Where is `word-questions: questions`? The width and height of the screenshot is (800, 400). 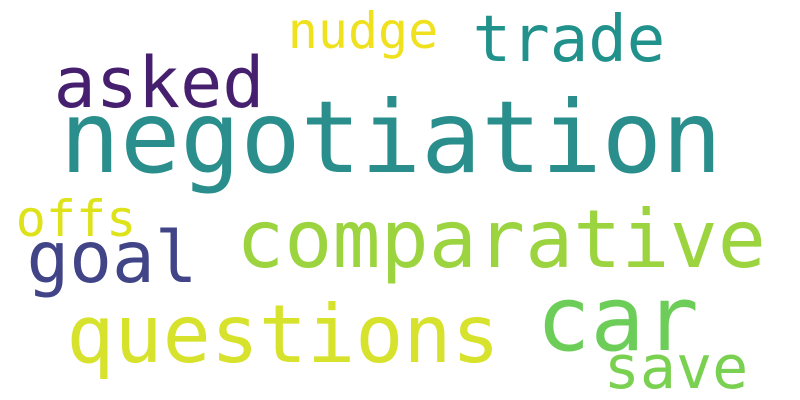
word-questions: questions is located at coordinates (283, 334).